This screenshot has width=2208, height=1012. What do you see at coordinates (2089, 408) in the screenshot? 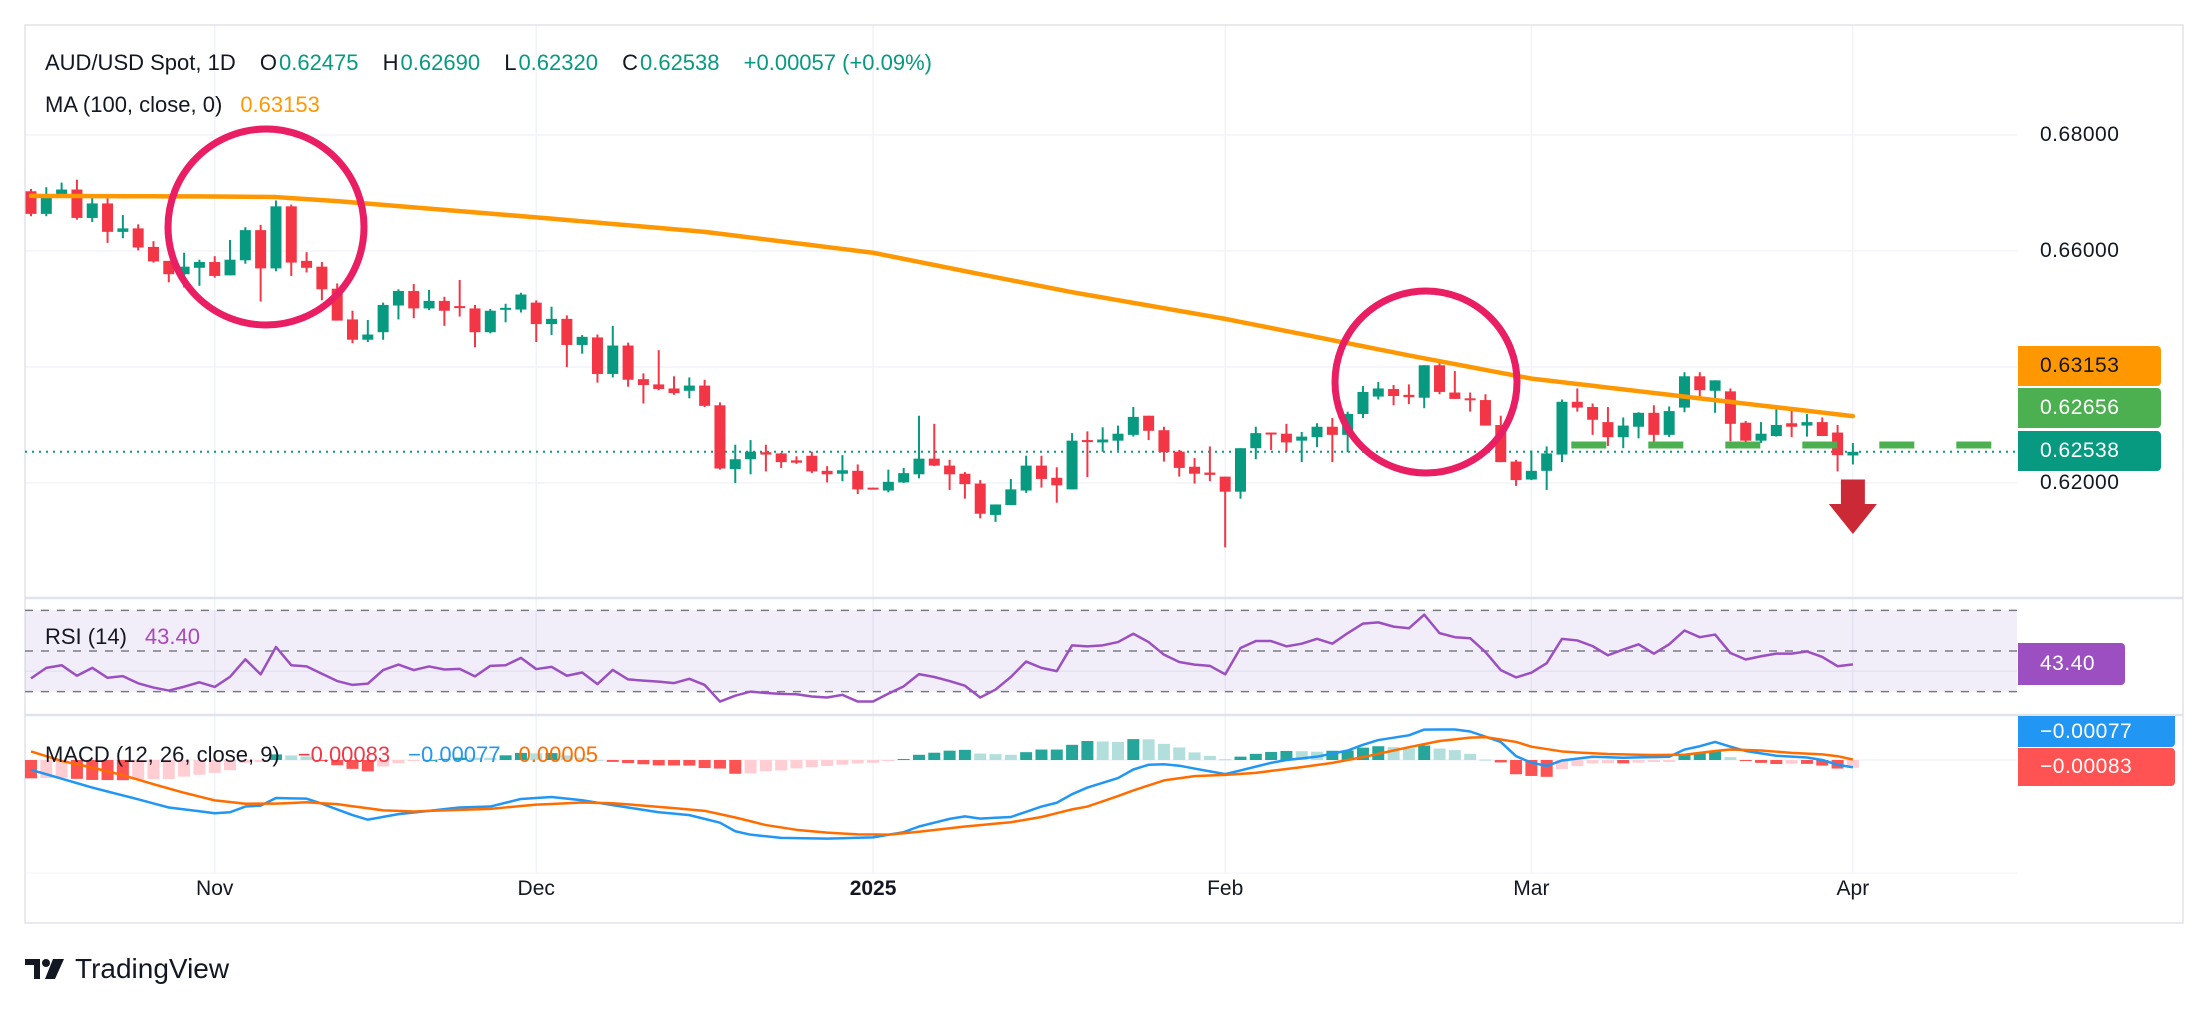
I see `support-price-tag: 0.62656` at bounding box center [2089, 408].